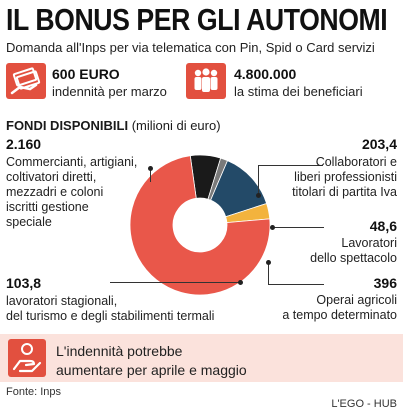 The width and height of the screenshot is (403, 410). I want to click on note-line: L'indennità potrebbe, so click(119, 351).